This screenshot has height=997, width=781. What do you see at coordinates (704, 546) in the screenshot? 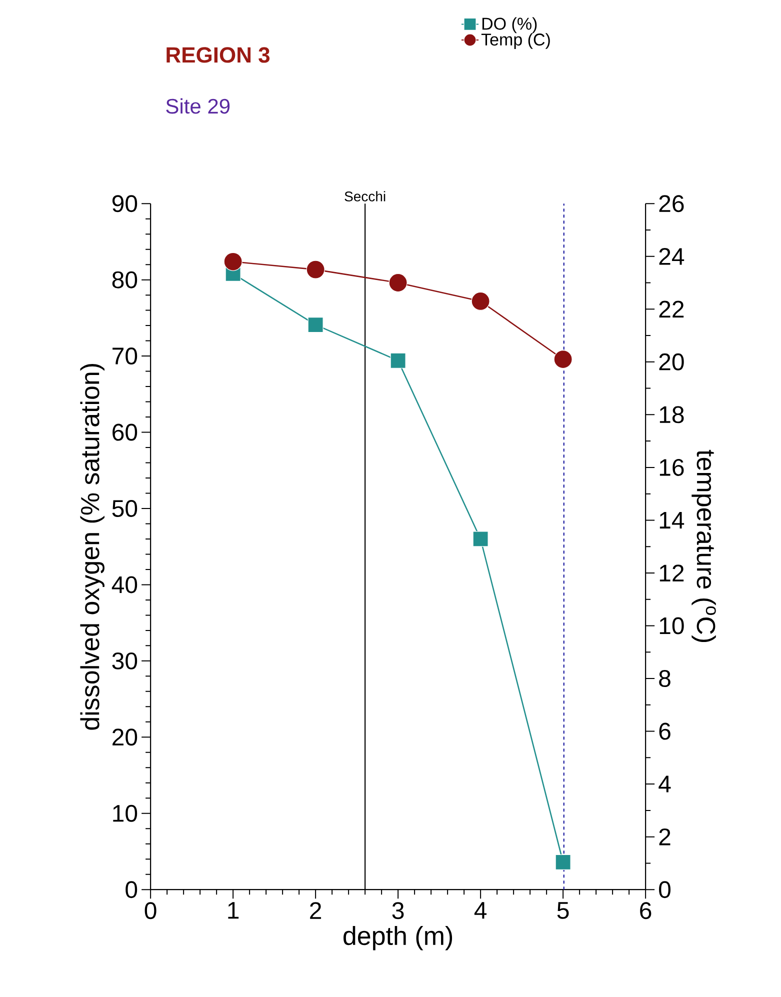
I see `y2-axis-title: temperature ($^{o}$C)` at bounding box center [704, 546].